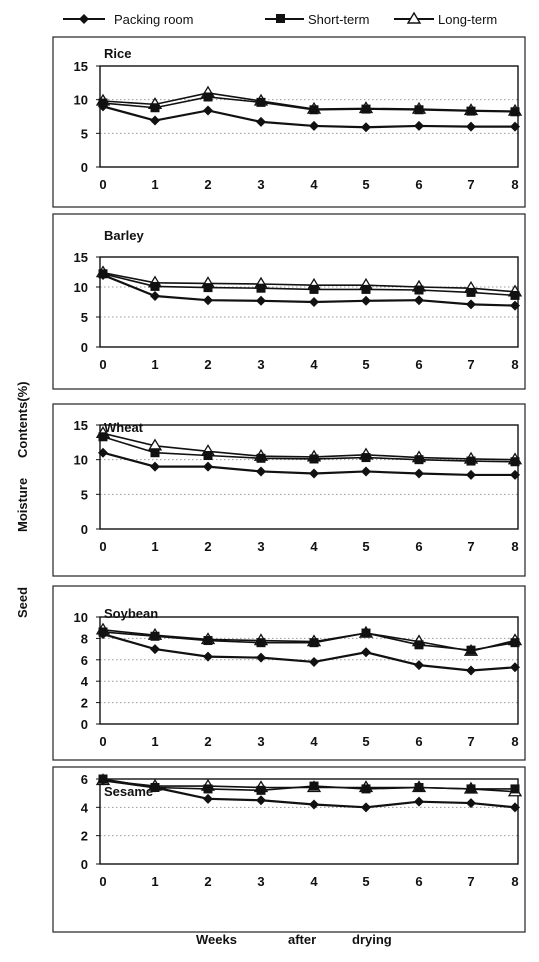 The height and width of the screenshot is (962, 539). What do you see at coordinates (467, 19) in the screenshot?
I see `legend-label: Long-term` at bounding box center [467, 19].